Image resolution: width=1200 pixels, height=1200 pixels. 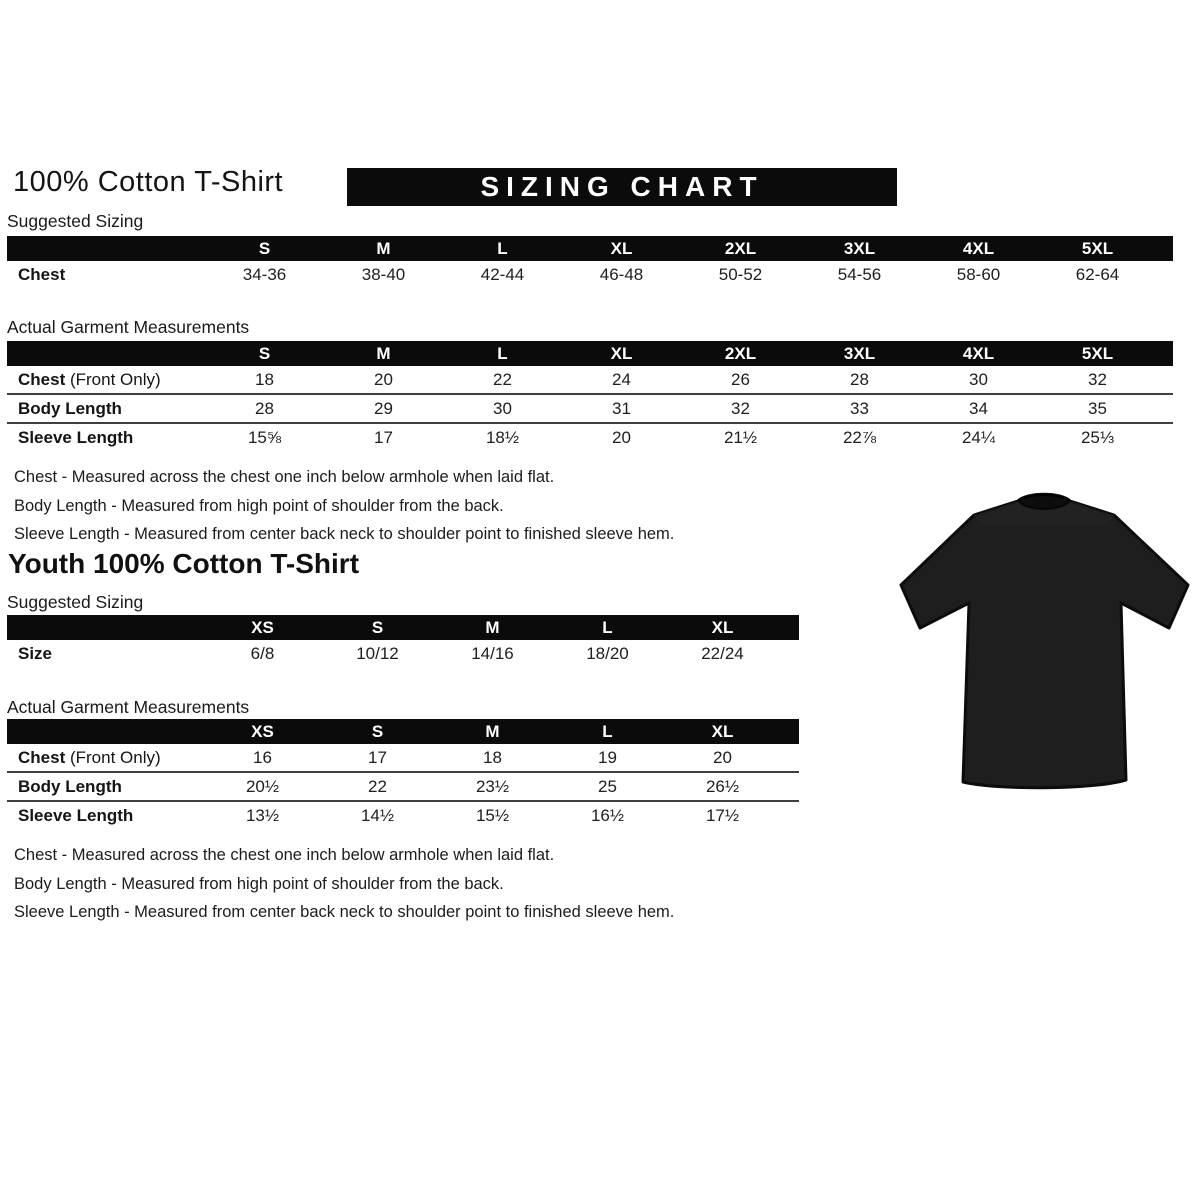 I want to click on size-header: 2XL, so click(x=740, y=248).